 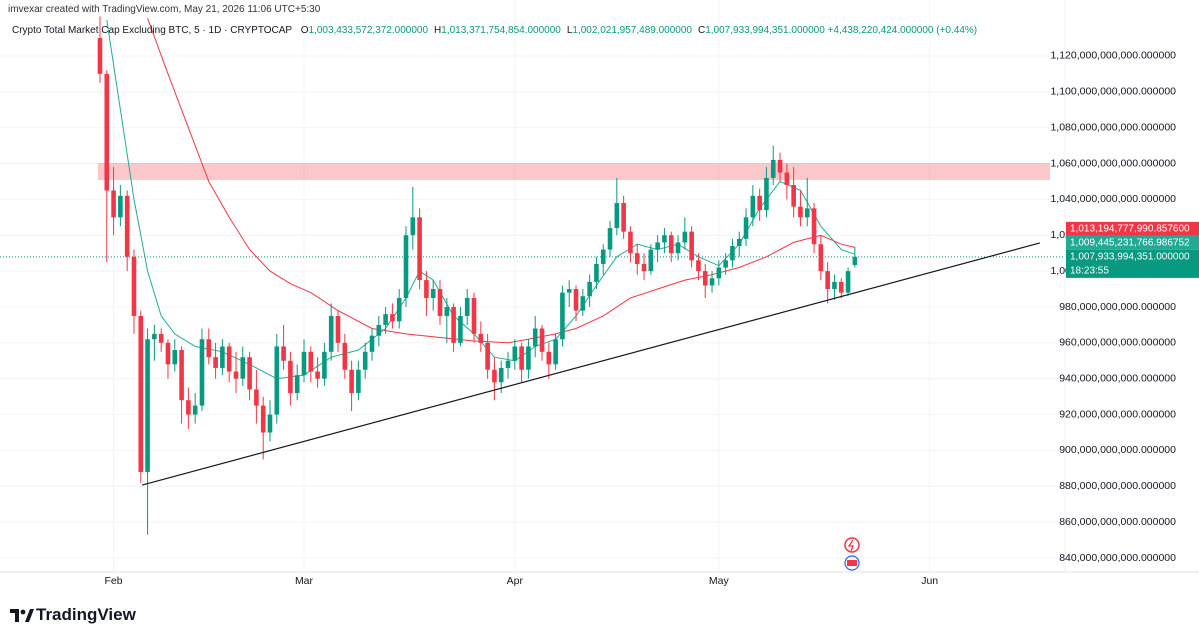 I want to click on flag-icon-glyph, so click(x=852, y=563).